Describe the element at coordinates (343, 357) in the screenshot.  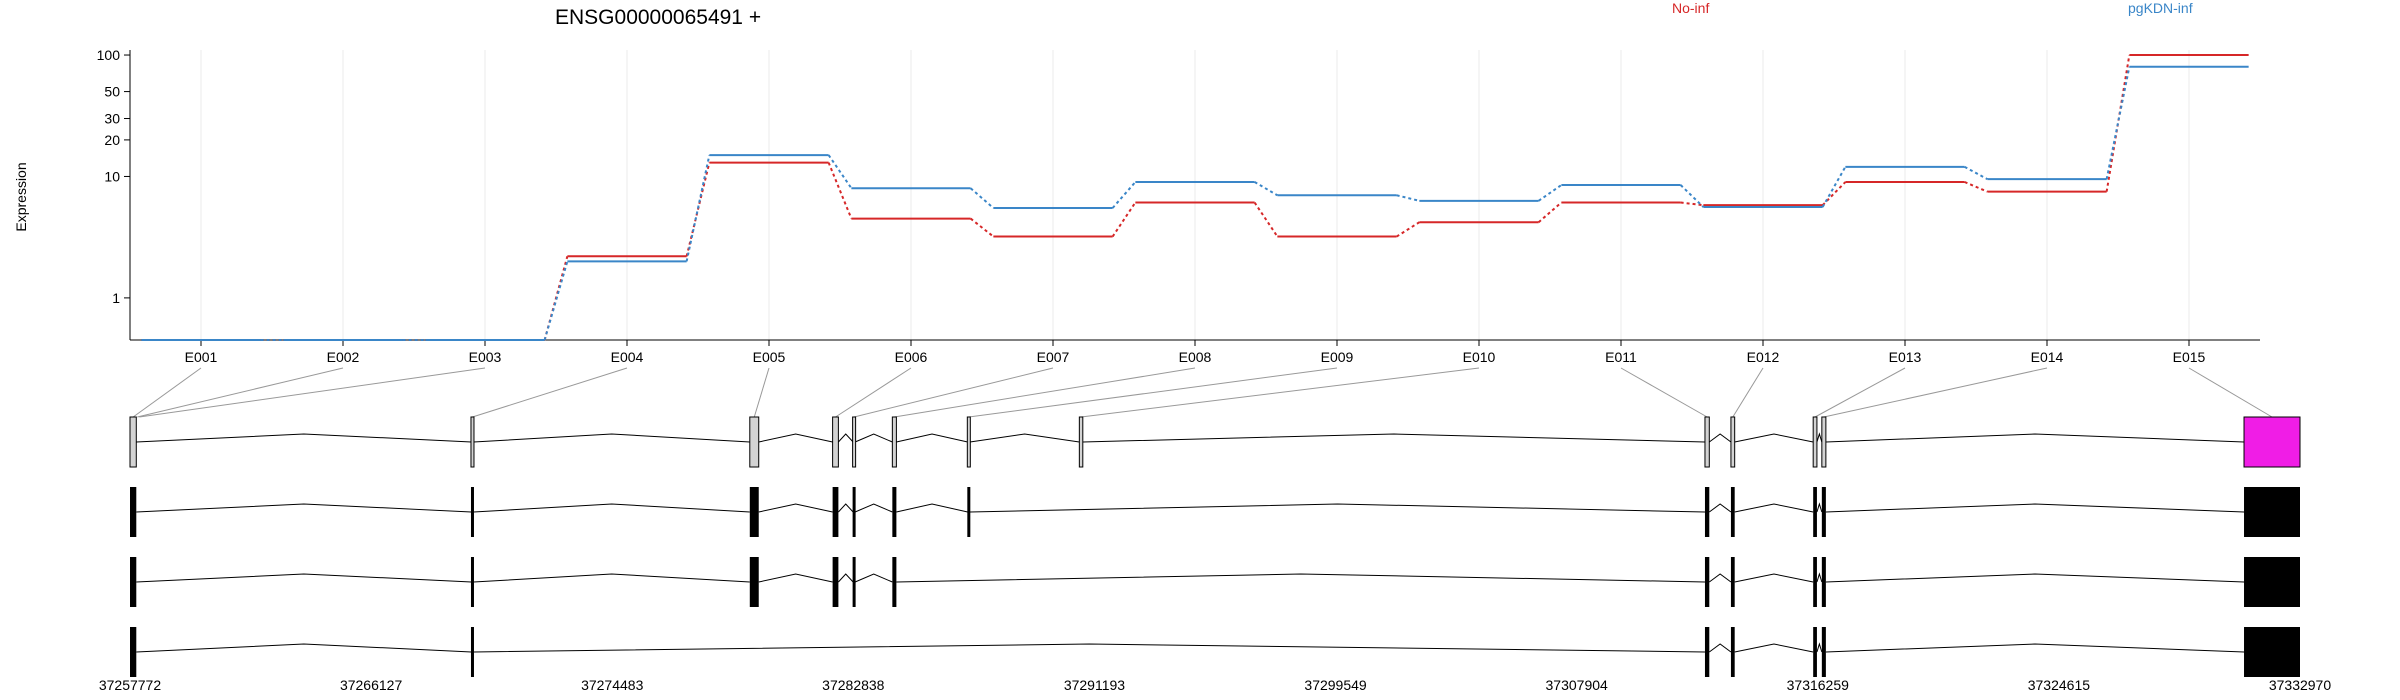
I see `x-tick-label: E002` at that location.